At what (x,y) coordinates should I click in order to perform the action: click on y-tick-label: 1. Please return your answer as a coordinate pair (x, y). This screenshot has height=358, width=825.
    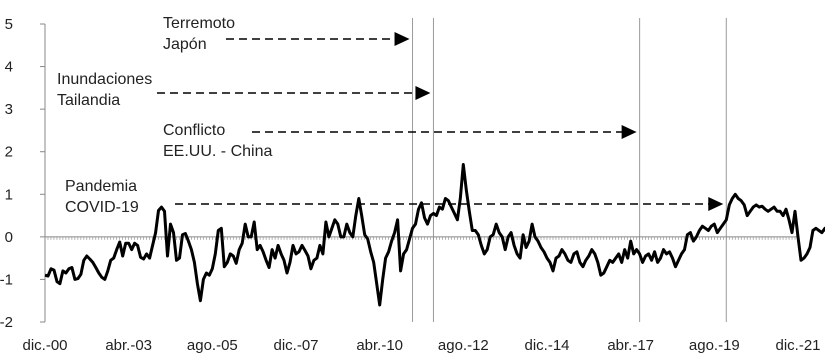
    Looking at the image, I should click on (9, 194).